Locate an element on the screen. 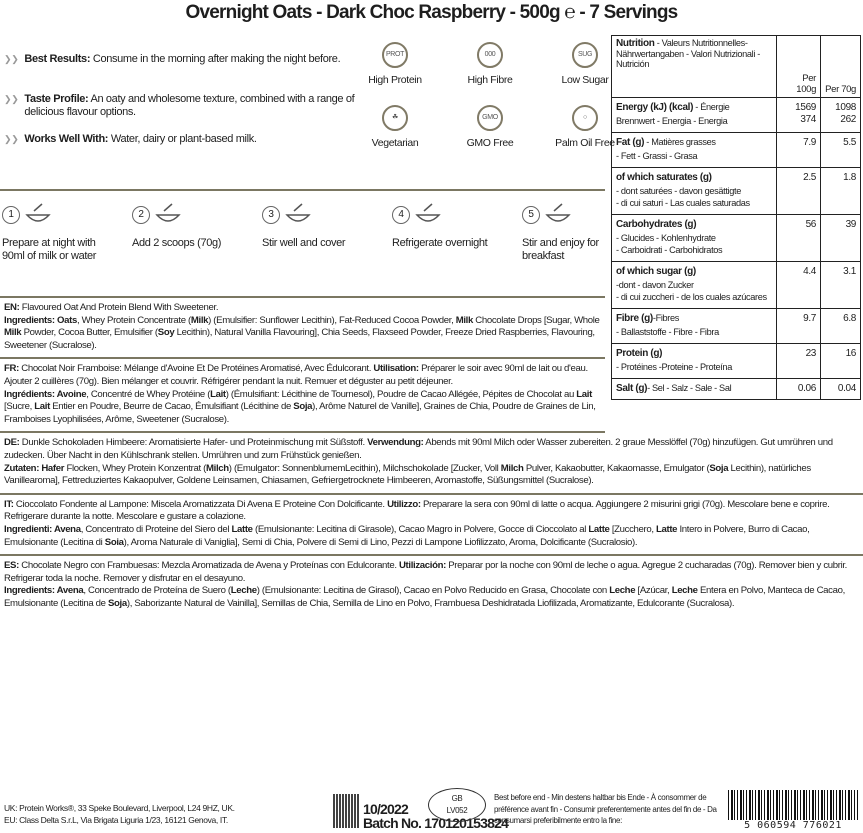  badge: ☘ Vegetarian is located at coordinates (395, 127).